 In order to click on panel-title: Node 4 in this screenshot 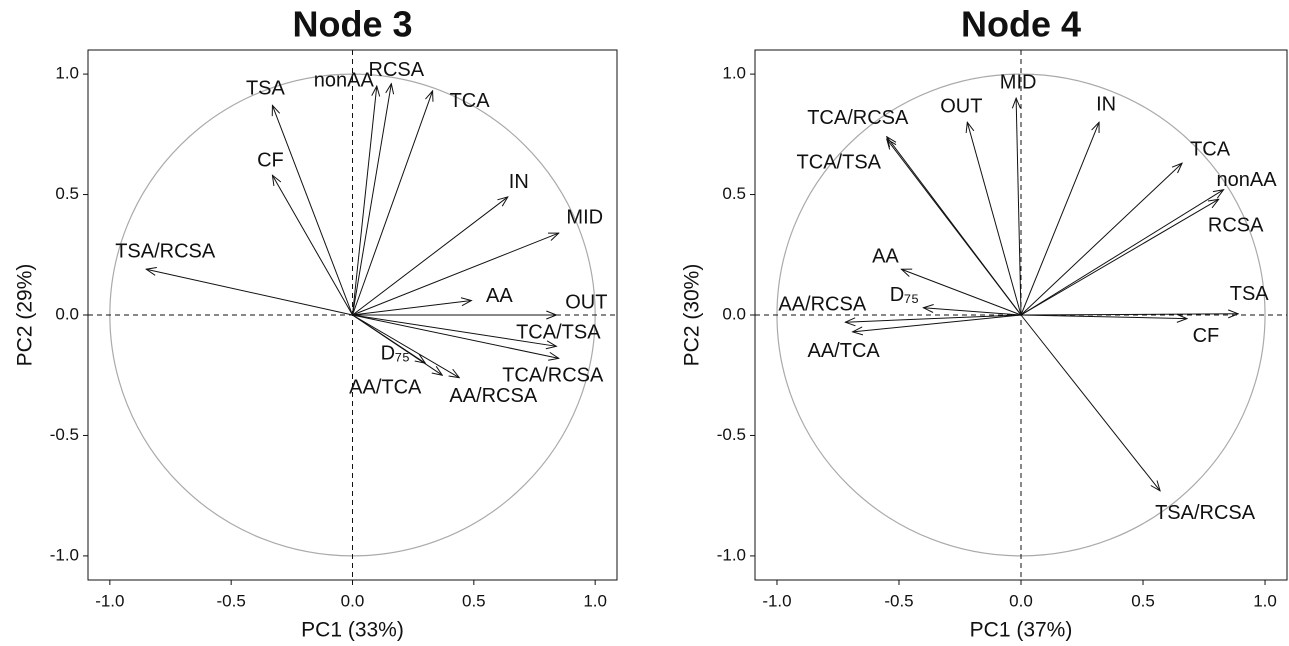, I will do `click(1021, 24)`.